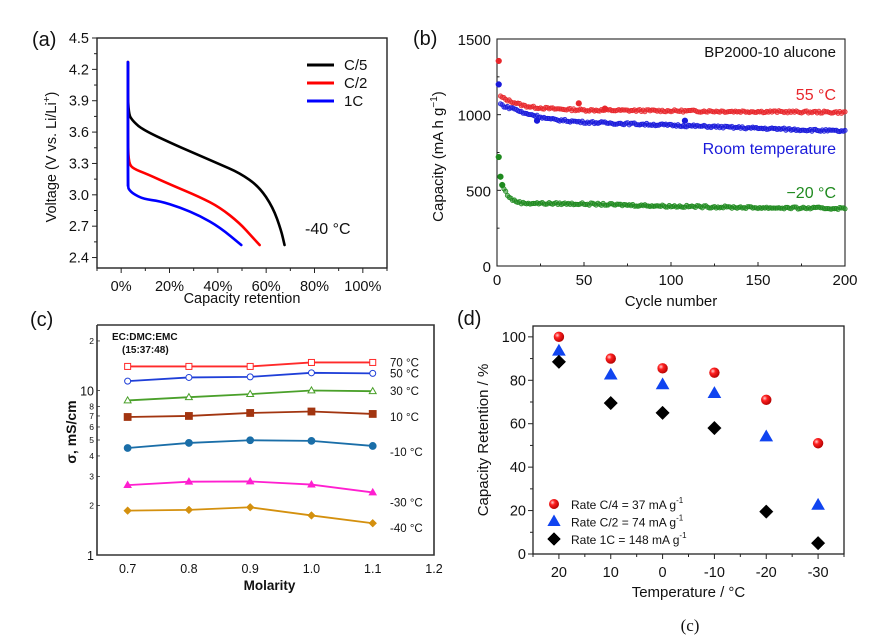  Describe the element at coordinates (766, 573) in the screenshot. I see `x-tick-label: -20` at that location.